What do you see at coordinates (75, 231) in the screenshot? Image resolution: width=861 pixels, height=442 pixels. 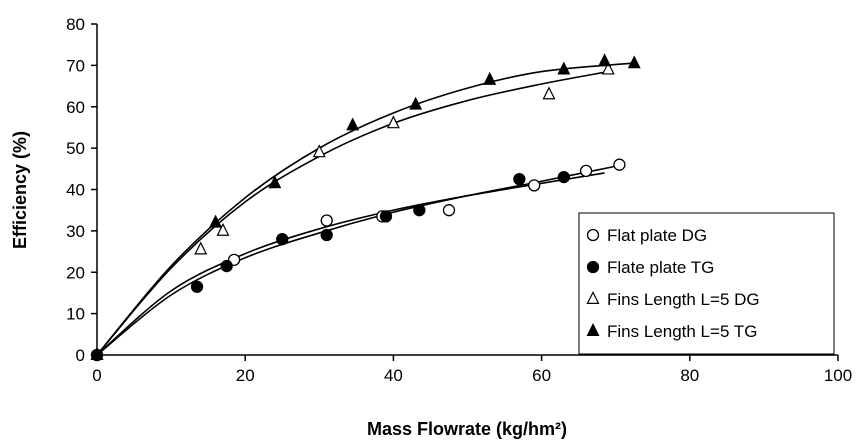 I see `y-tick-label: 30` at bounding box center [75, 231].